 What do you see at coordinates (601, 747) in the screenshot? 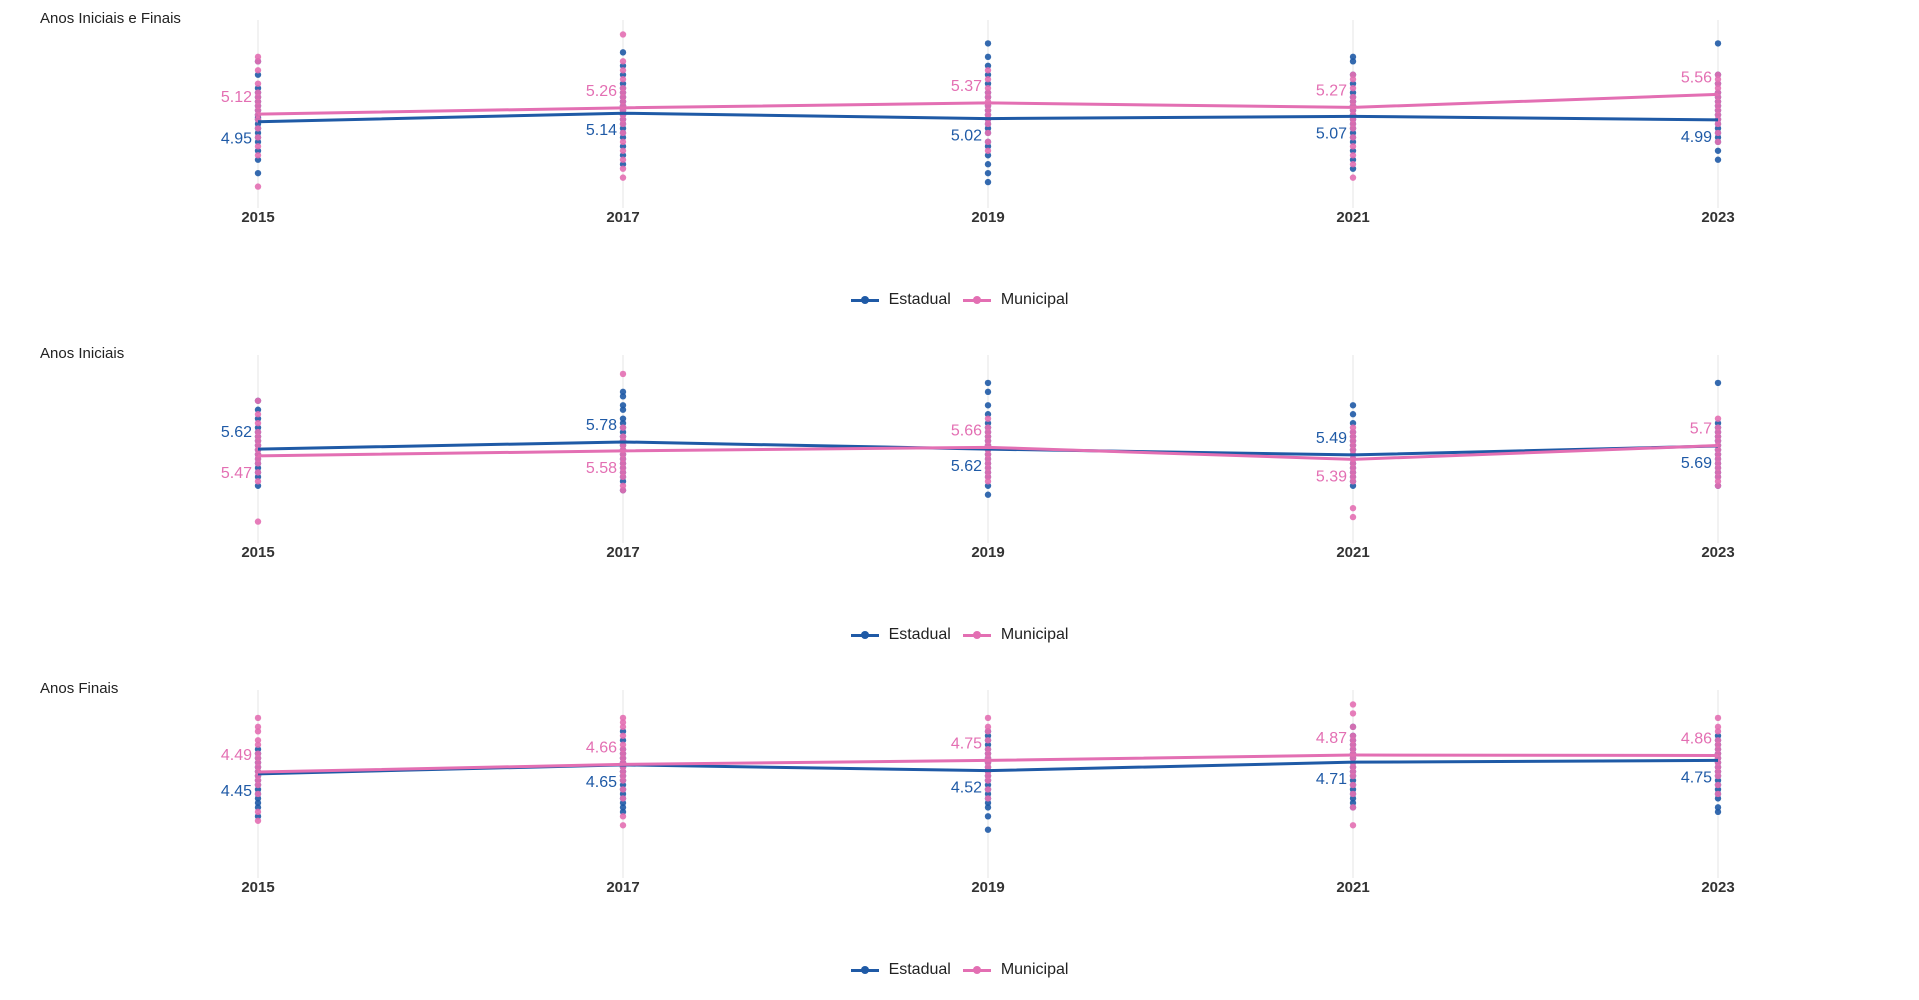
I see `value-label-municipal: 4.66` at bounding box center [601, 747].